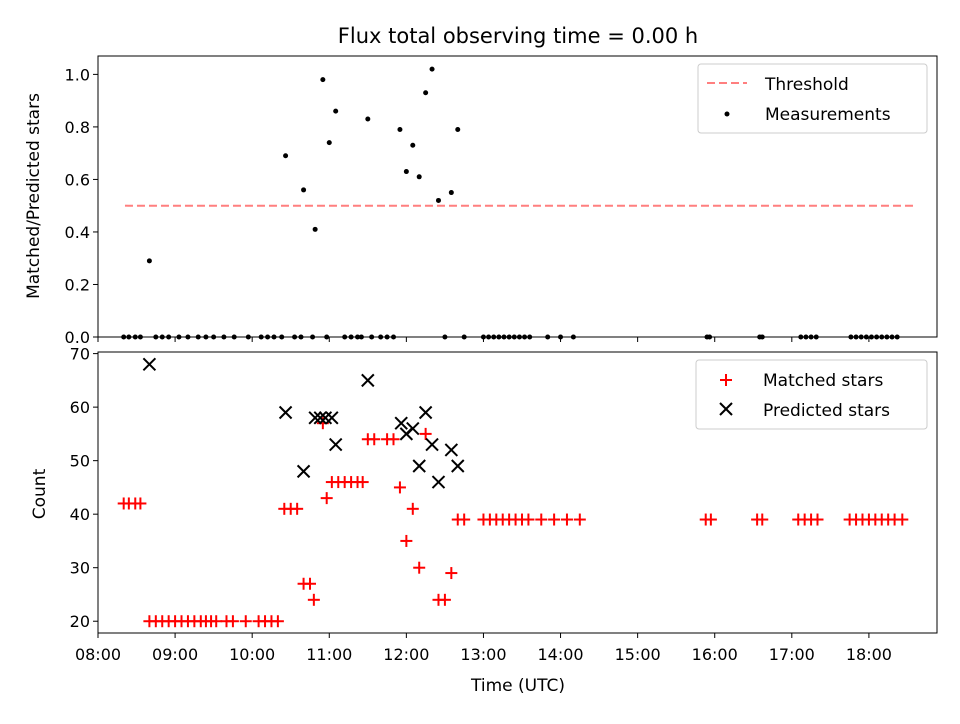  What do you see at coordinates (175, 654) in the screenshot?
I see `x-tick-label: 09:00` at bounding box center [175, 654].